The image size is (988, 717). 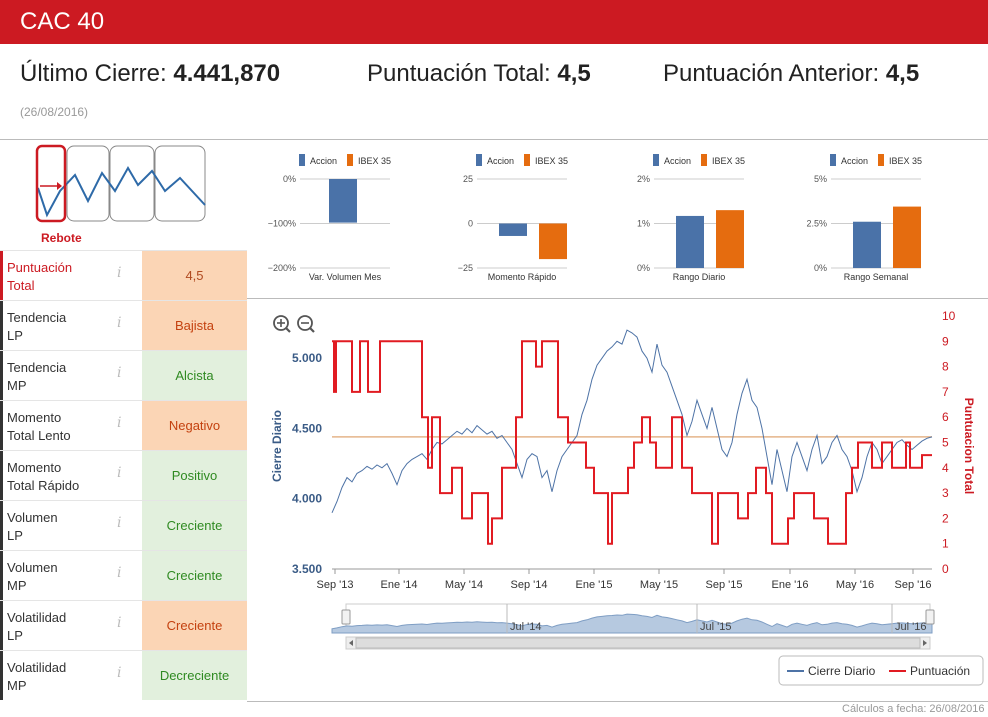 I want to click on indicator-row: Volatilidad LP i Creciente, so click(x=123, y=625).